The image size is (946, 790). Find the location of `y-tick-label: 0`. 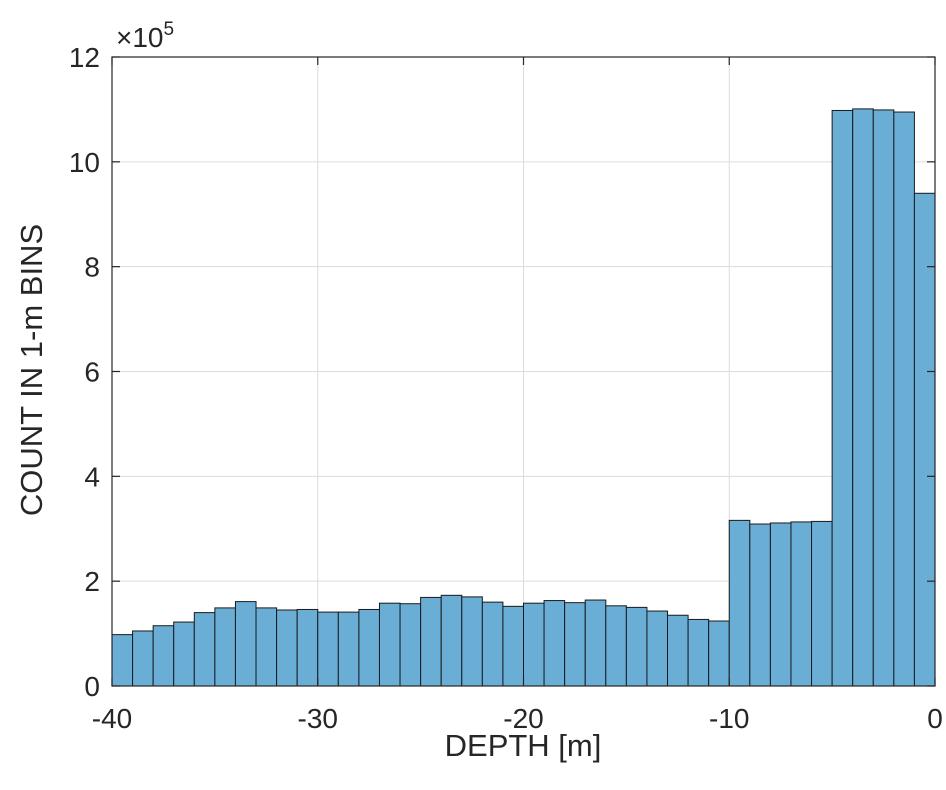

y-tick-label: 0 is located at coordinates (92, 686).